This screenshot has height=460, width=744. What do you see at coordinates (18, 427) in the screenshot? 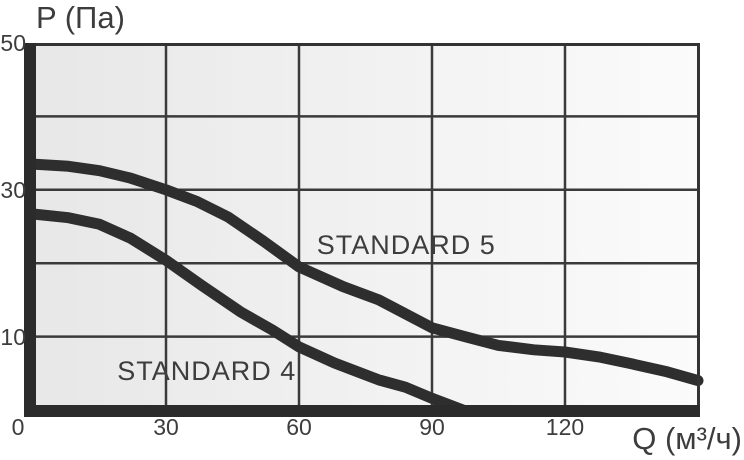
I see `x-tick-label: 0` at bounding box center [18, 427].